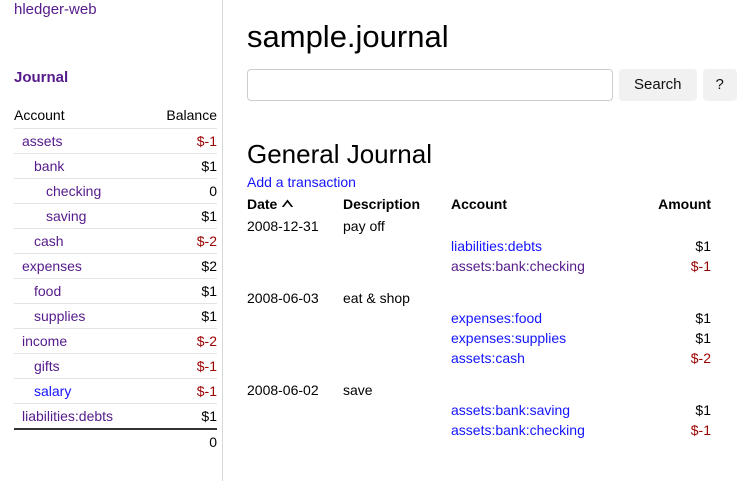  I want to click on posting-account-link: expenses:food, so click(497, 318).